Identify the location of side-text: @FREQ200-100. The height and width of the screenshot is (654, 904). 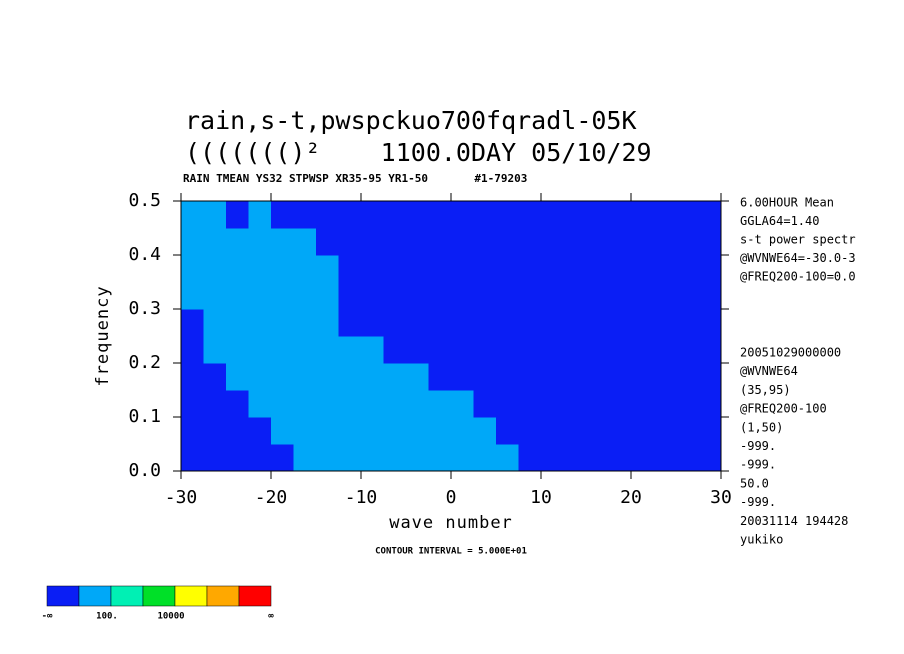
(783, 409).